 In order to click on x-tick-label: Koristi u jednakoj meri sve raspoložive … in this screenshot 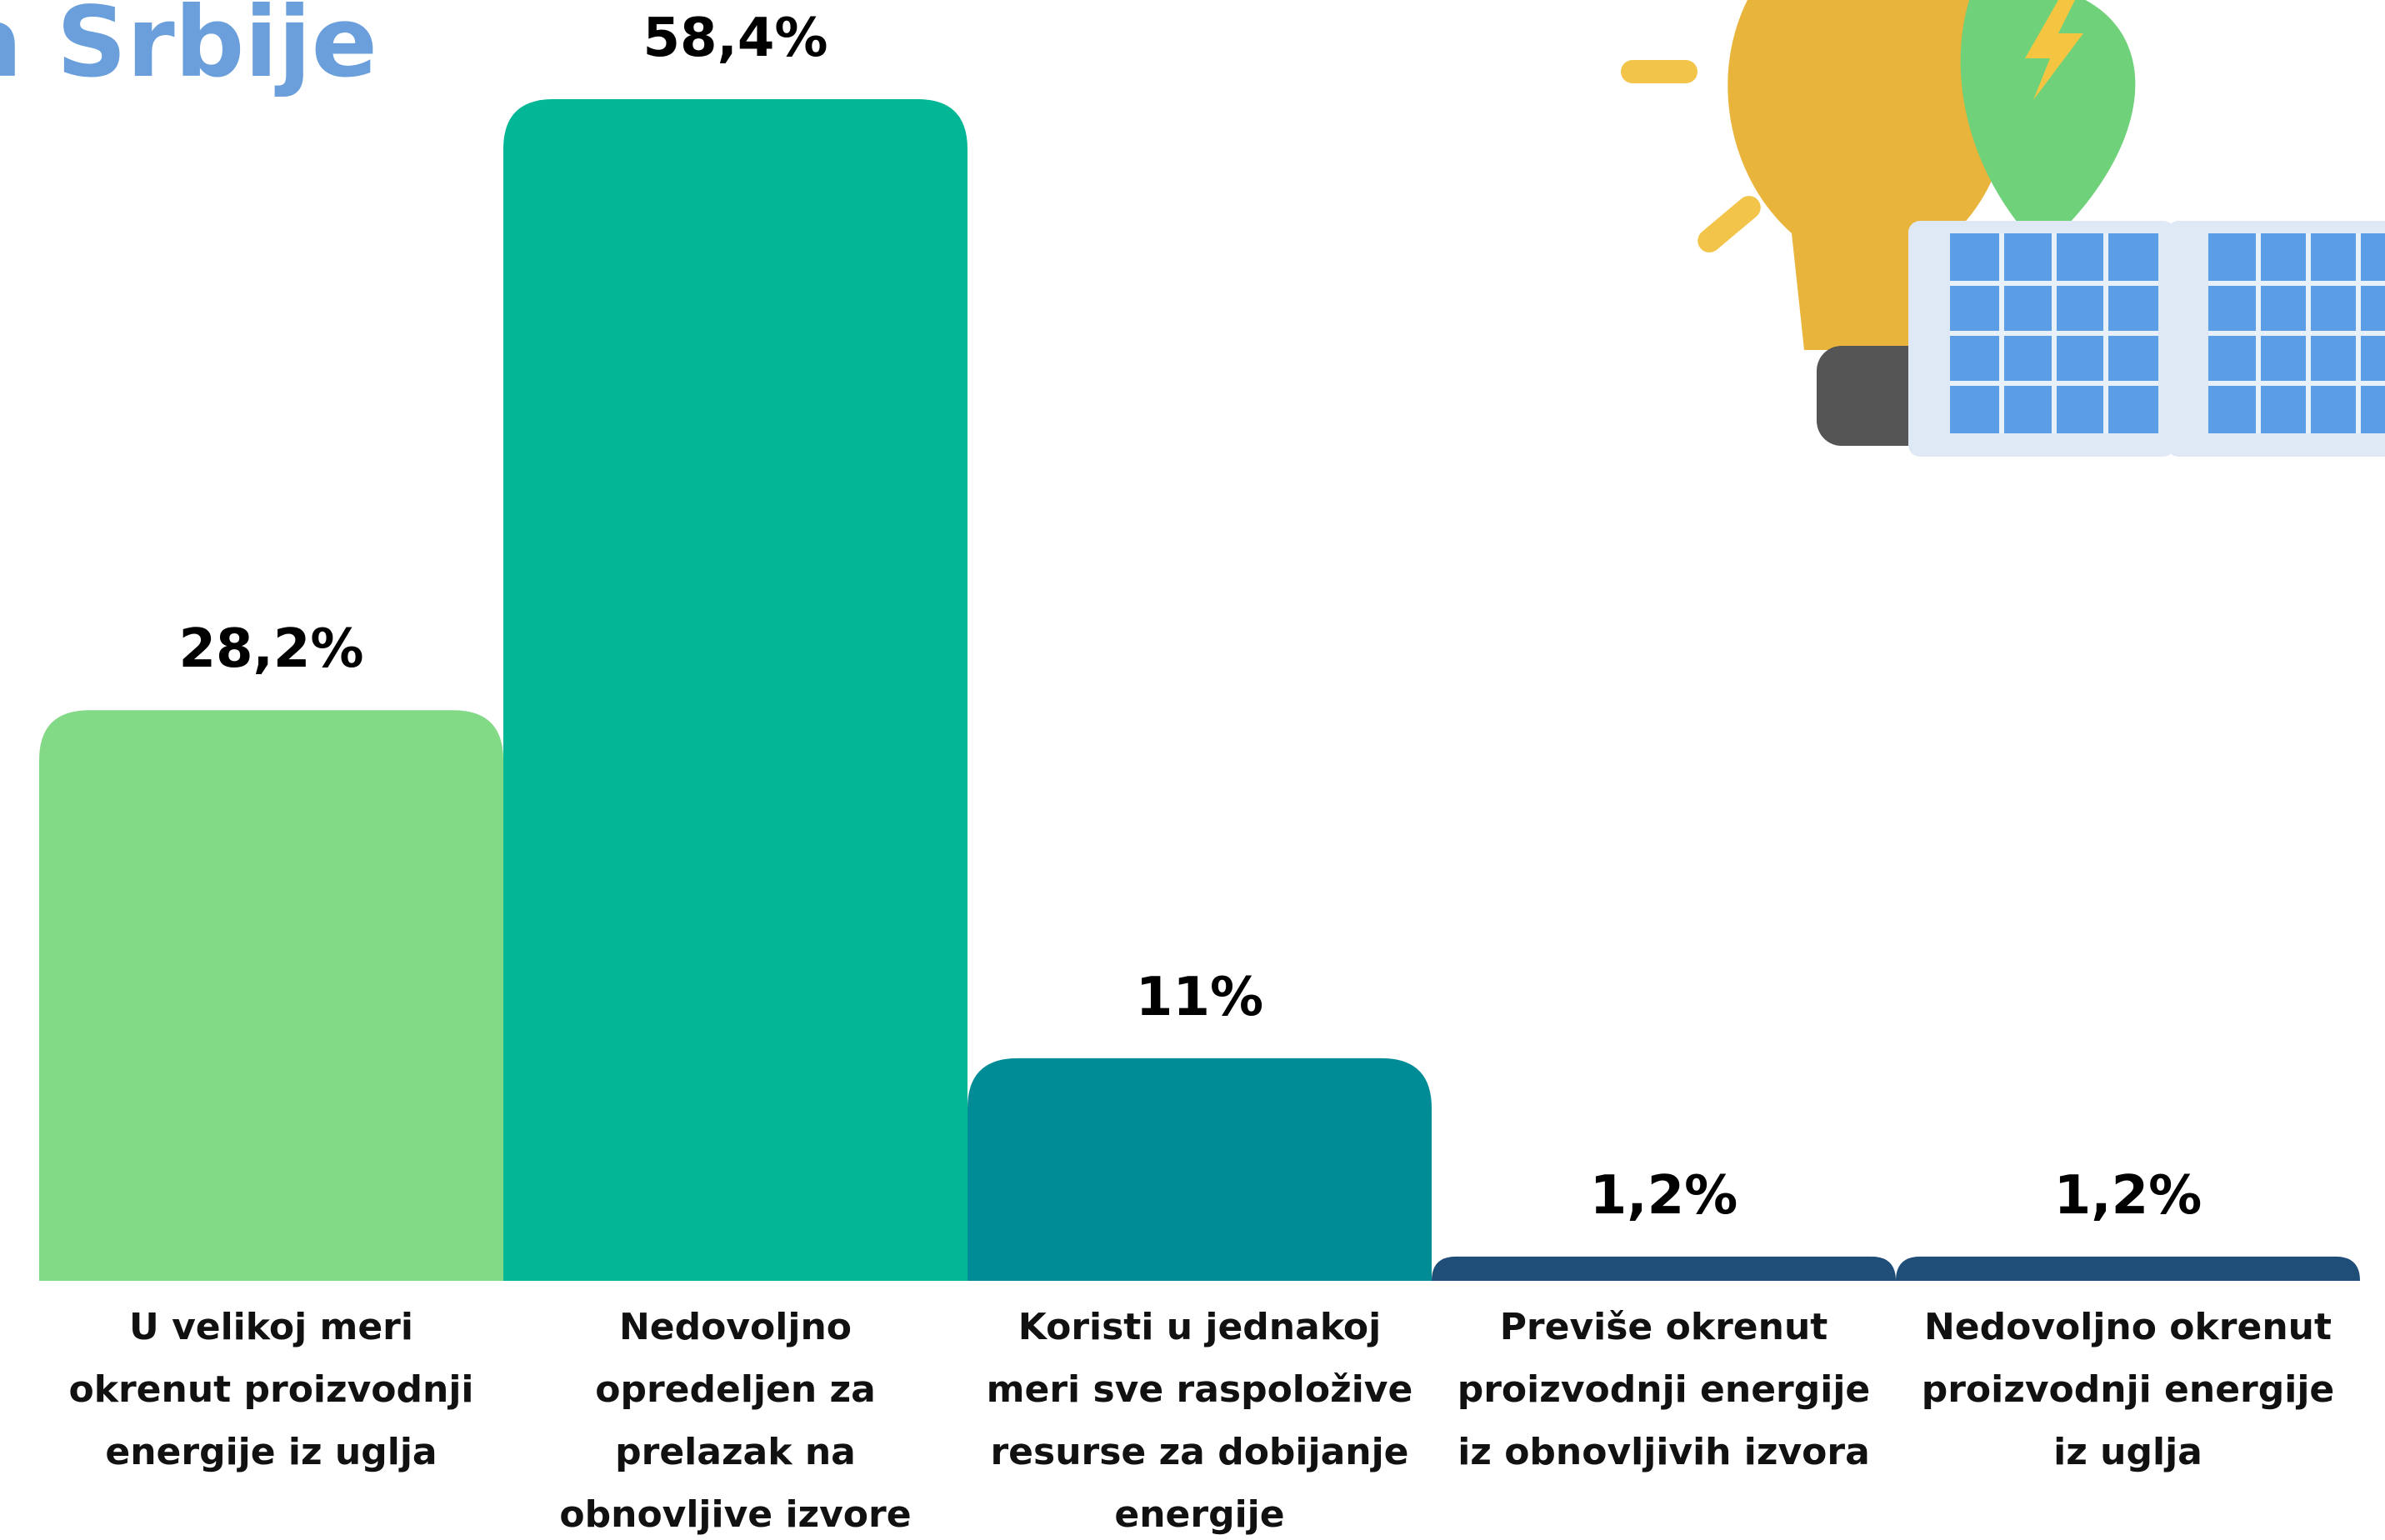, I will do `click(1199, 1421)`.